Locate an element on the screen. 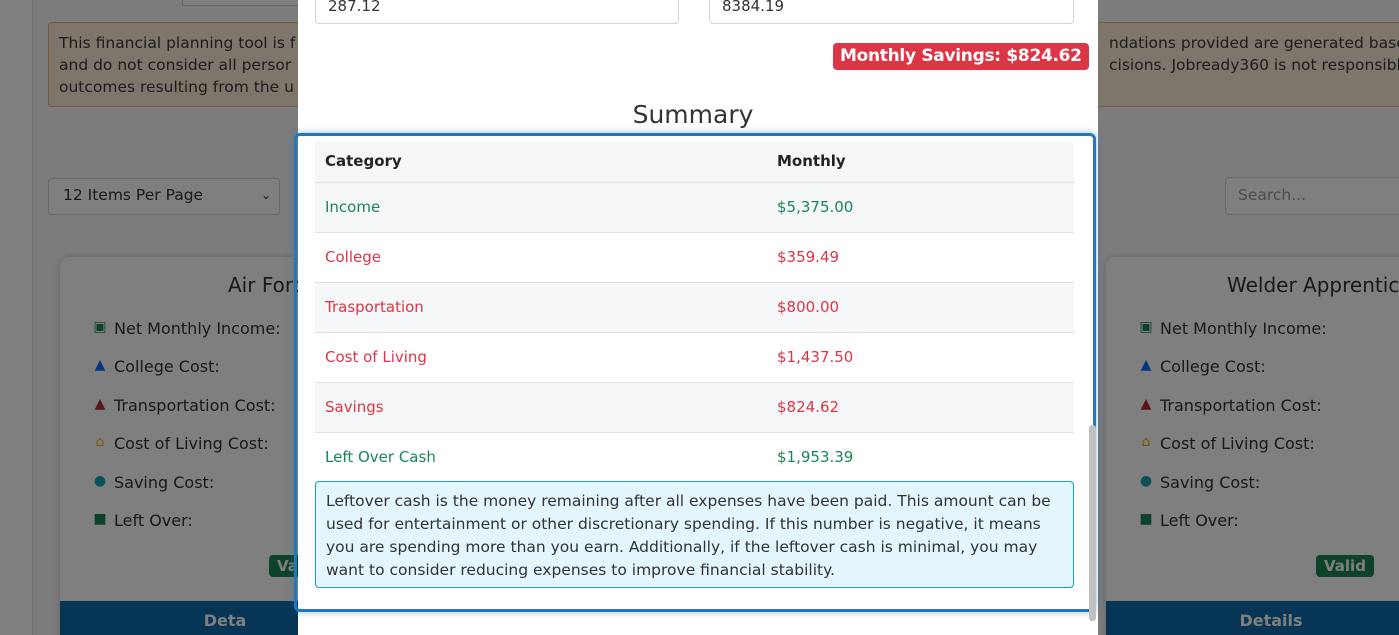 This screenshot has height=635, width=1399. table-header-row: Category Monthly is located at coordinates (694, 162).